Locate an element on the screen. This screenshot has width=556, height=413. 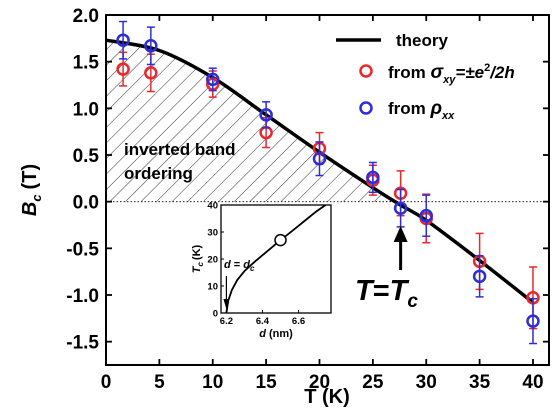
x-tick-label: 35 is located at coordinates (480, 382).